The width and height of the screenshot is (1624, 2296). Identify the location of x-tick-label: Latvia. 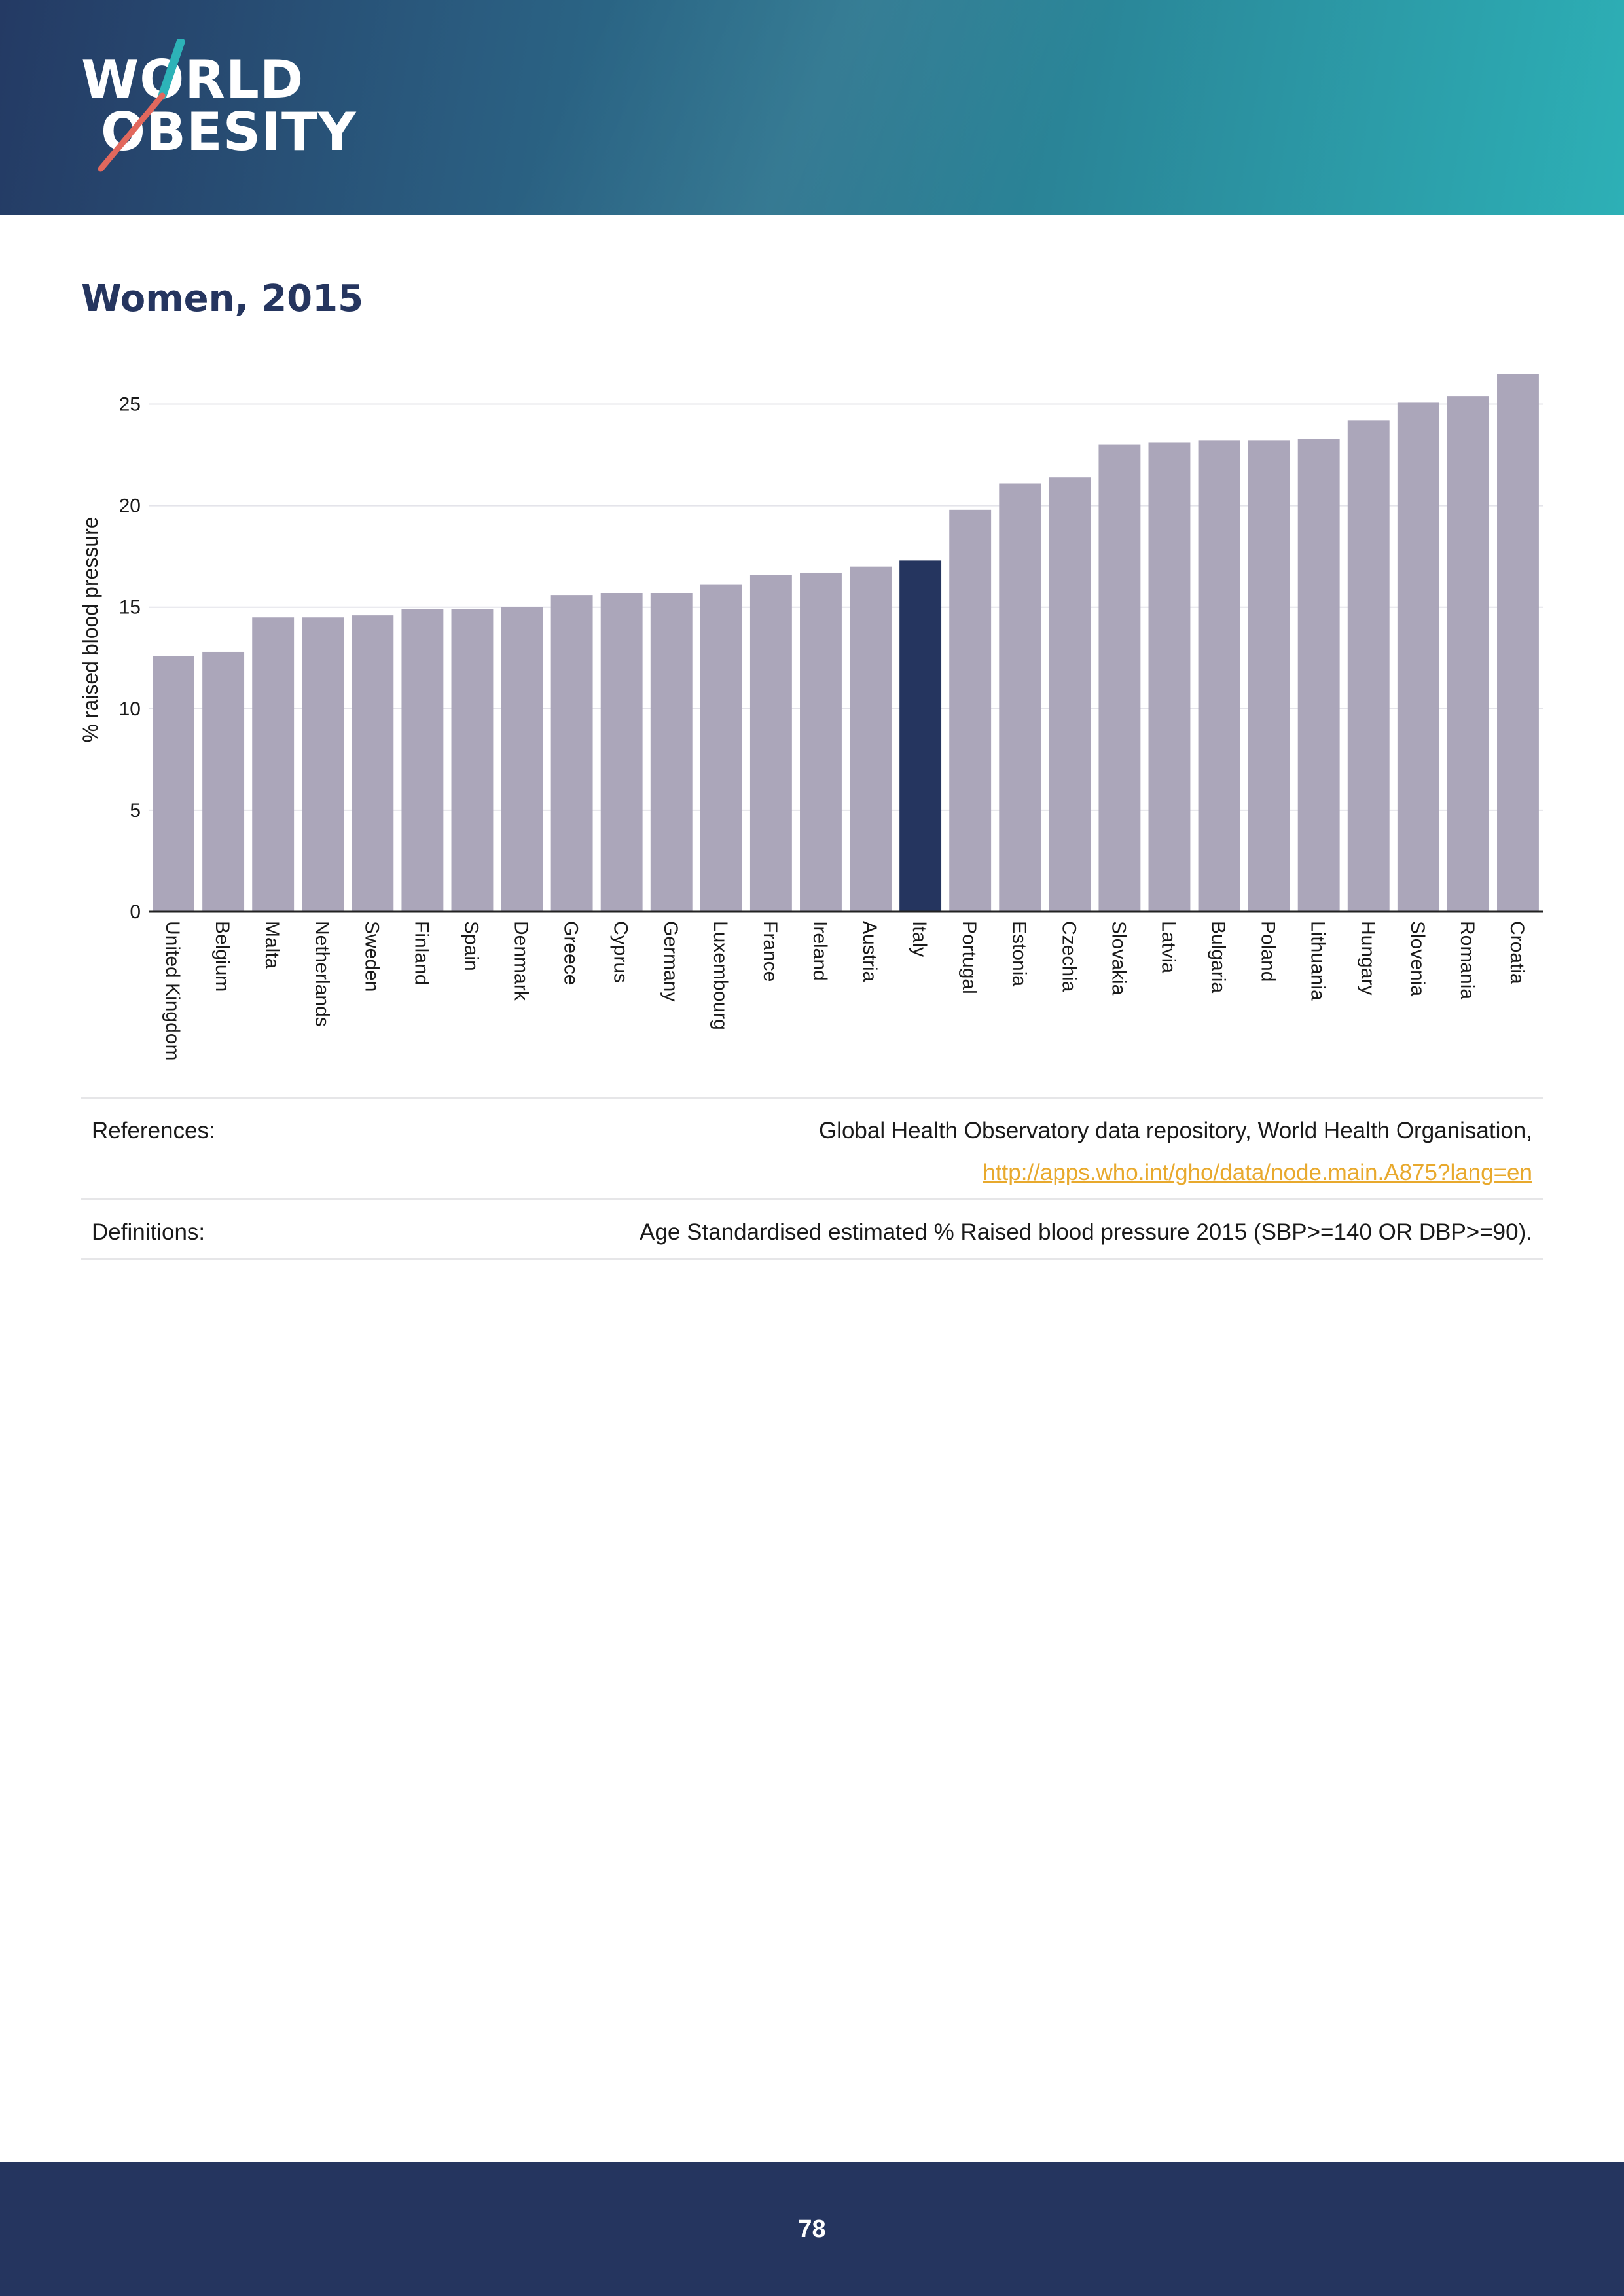
(1168, 947).